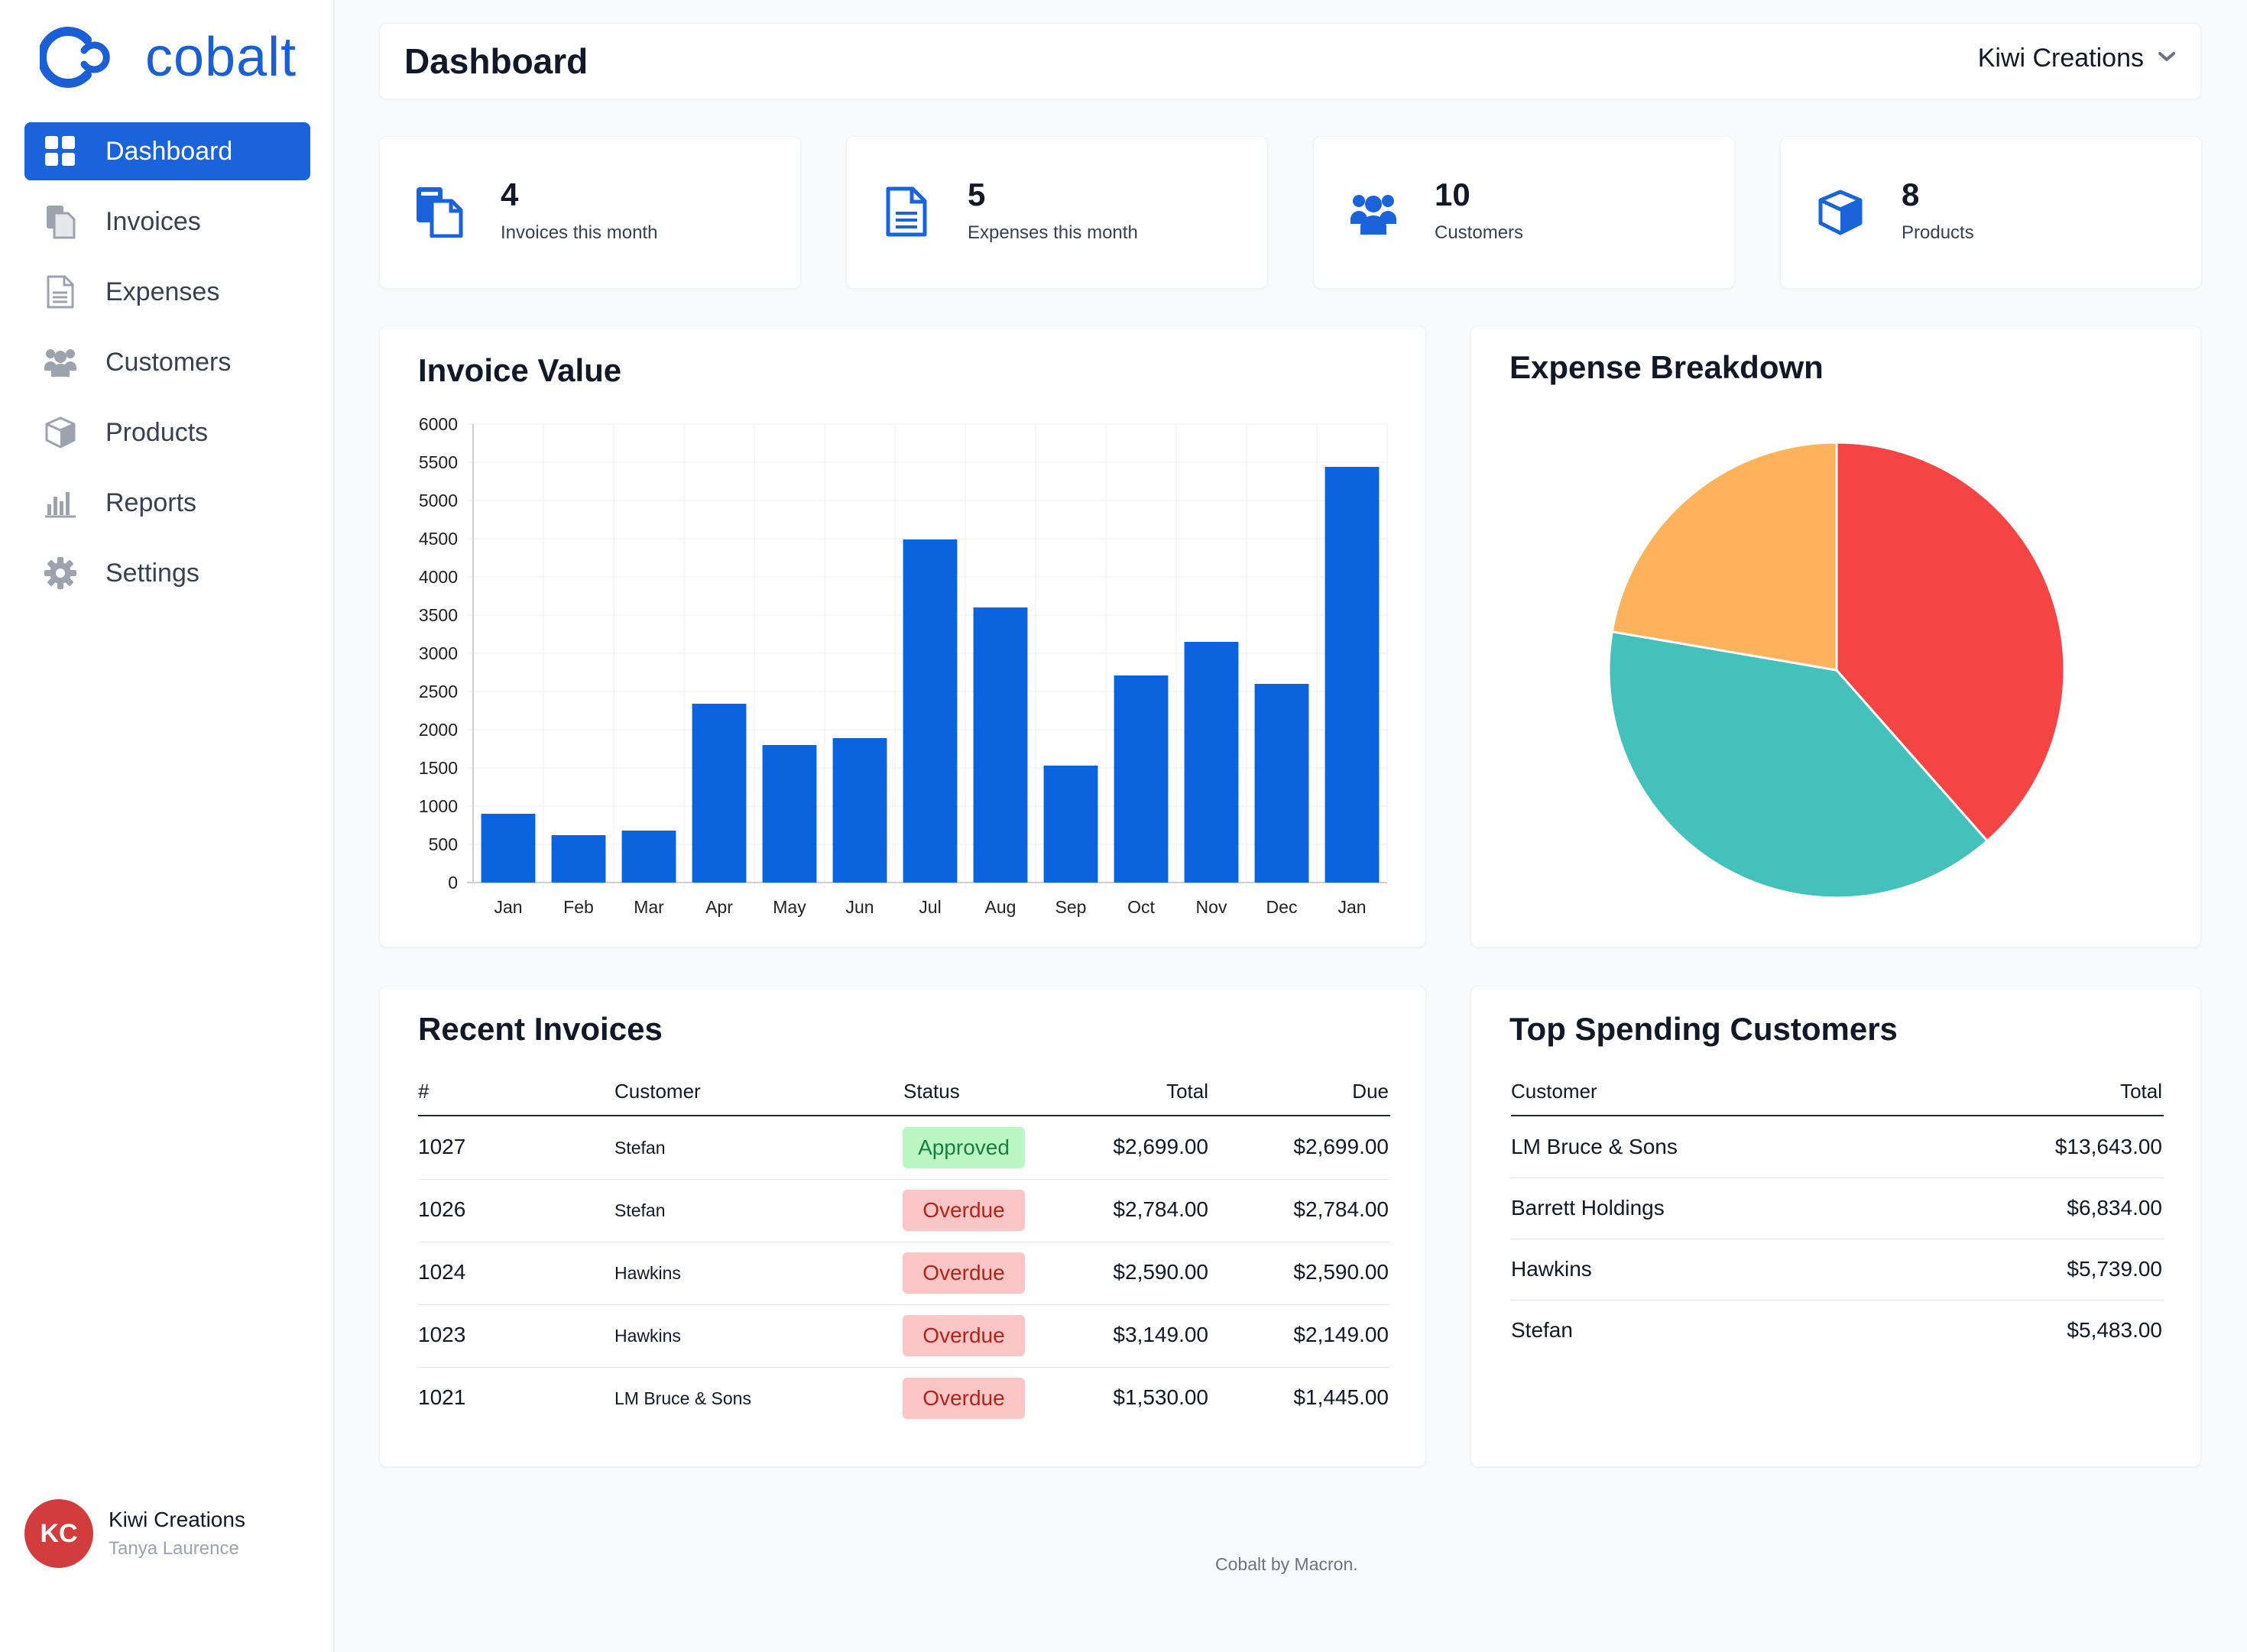 This screenshot has height=1652, width=2247. What do you see at coordinates (134, 1533) in the screenshot?
I see `account-switcher: KC Kiwi Creations Tanya Laurence` at bounding box center [134, 1533].